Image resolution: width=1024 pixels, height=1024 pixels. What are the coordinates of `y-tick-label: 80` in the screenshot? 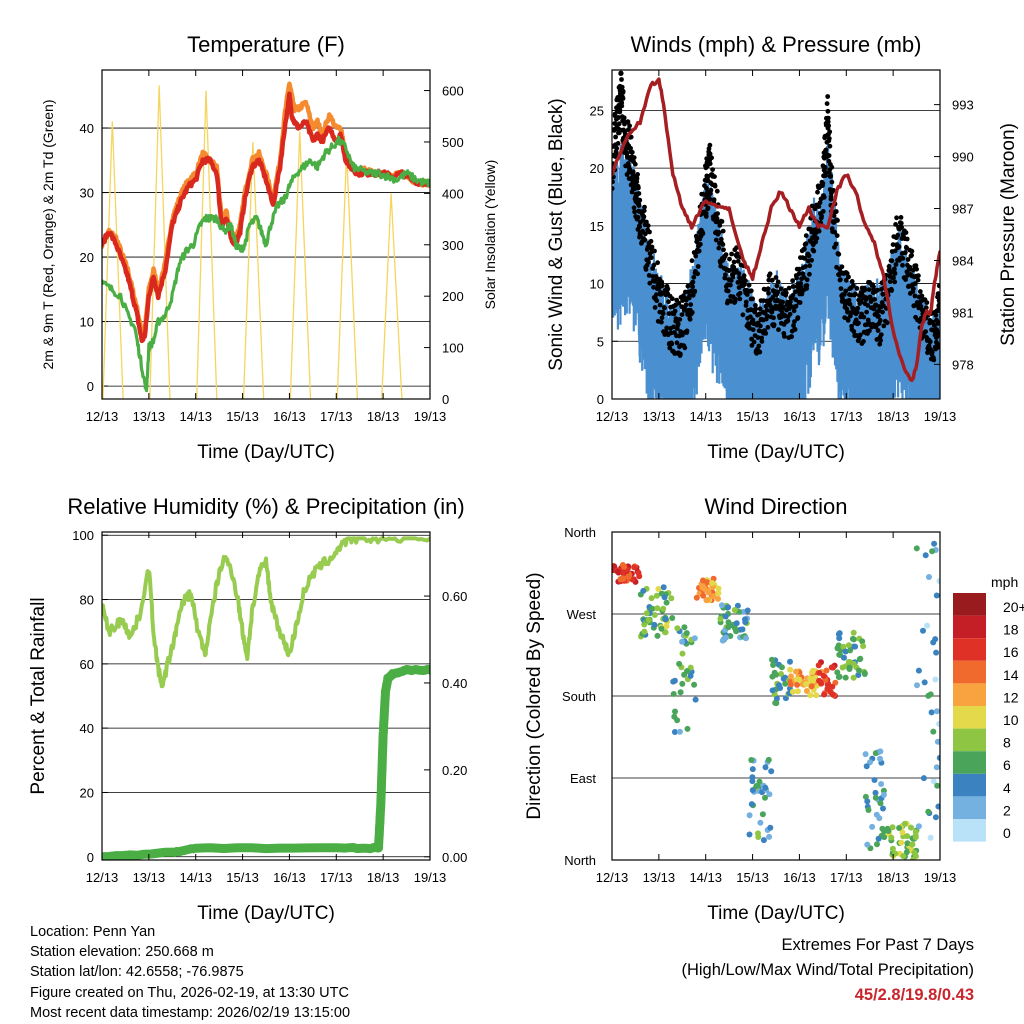 It's located at (87, 600).